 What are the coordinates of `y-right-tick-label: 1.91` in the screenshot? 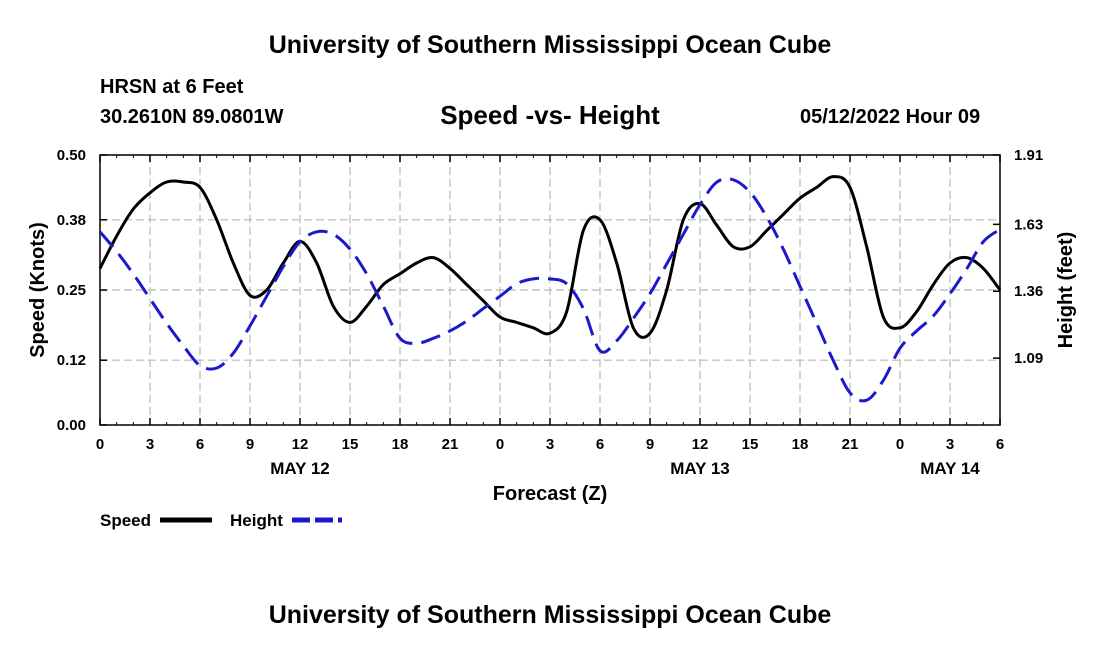 It's located at (1028, 155).